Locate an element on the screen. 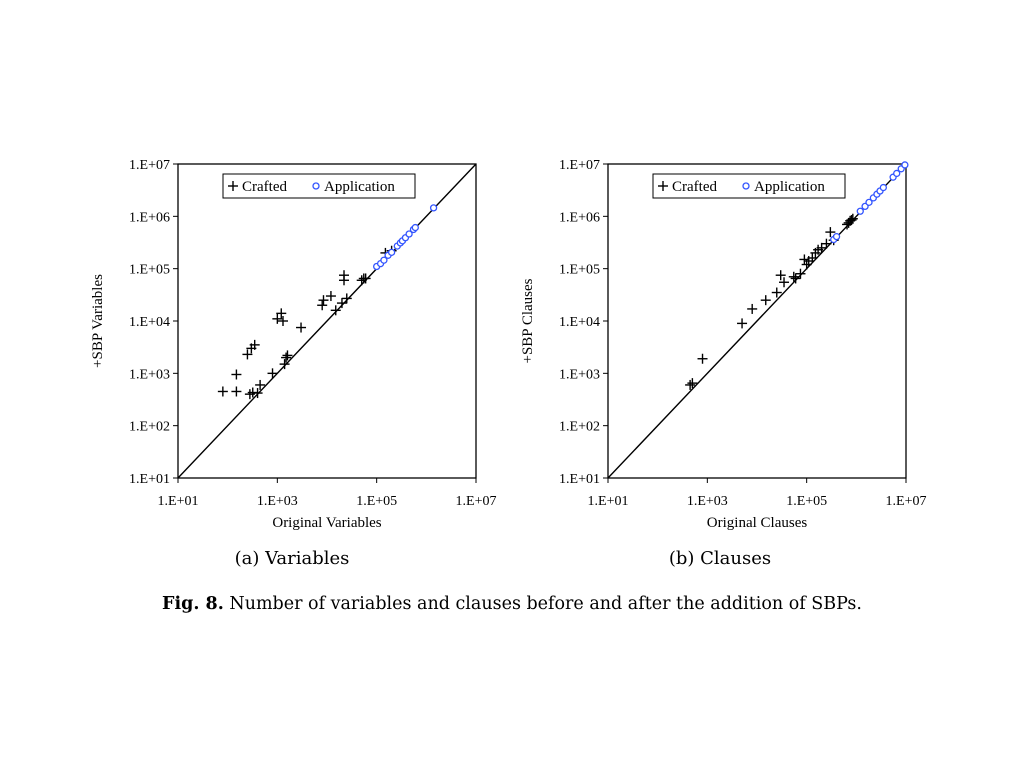  x-tick-label: 1.E+01 is located at coordinates (608, 501).